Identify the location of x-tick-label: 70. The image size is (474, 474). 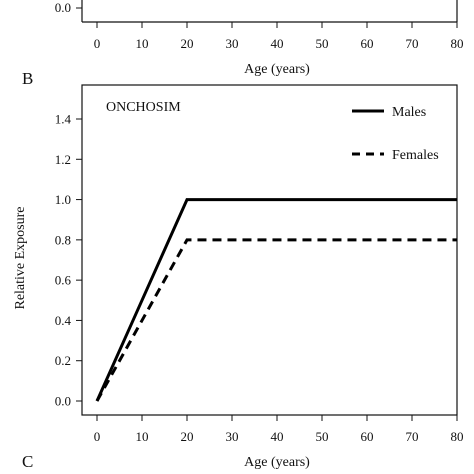
(412, 436).